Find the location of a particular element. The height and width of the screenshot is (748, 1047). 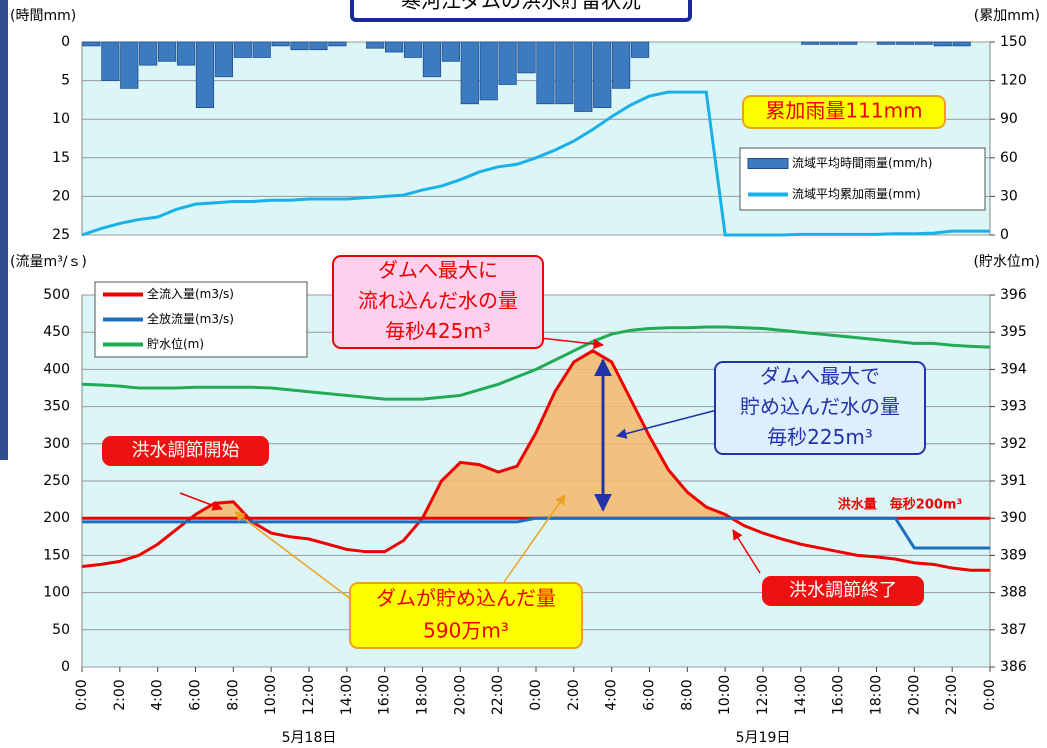

y2-tick-label: 0 is located at coordinates (1004, 235).